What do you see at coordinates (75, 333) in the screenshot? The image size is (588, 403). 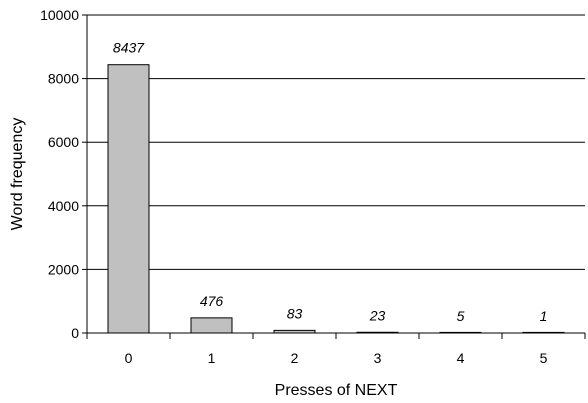 I see `y-tick-label: 0` at bounding box center [75, 333].